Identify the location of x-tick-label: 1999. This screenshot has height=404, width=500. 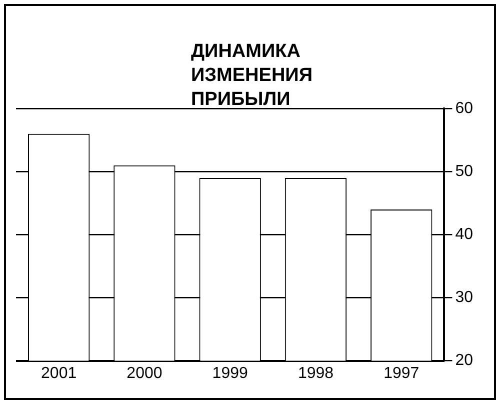
(230, 373).